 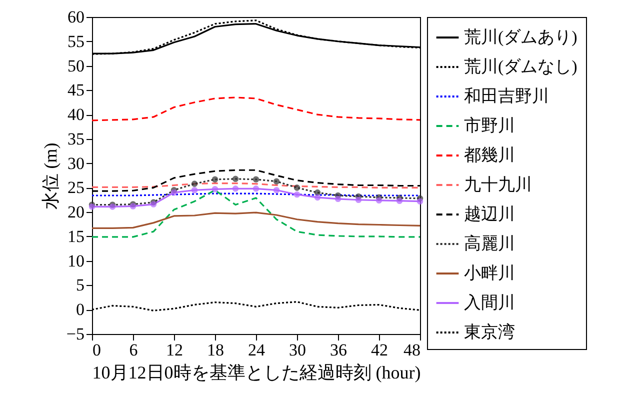 What do you see at coordinates (50, 176) in the screenshot?
I see `y-axis-title: 水位 (m)` at bounding box center [50, 176].